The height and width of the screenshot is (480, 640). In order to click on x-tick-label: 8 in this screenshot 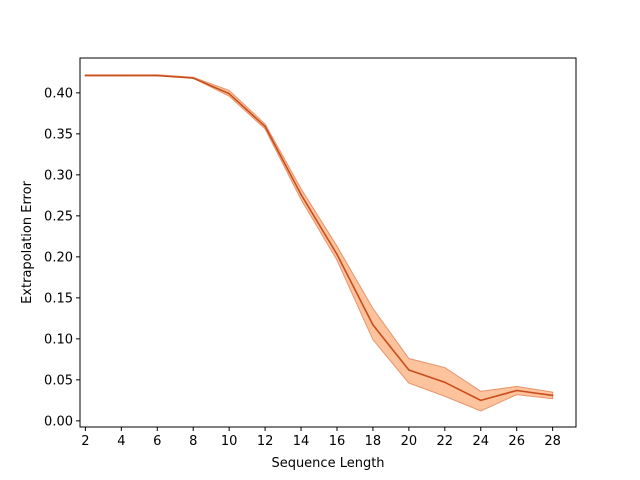, I will do `click(193, 441)`.